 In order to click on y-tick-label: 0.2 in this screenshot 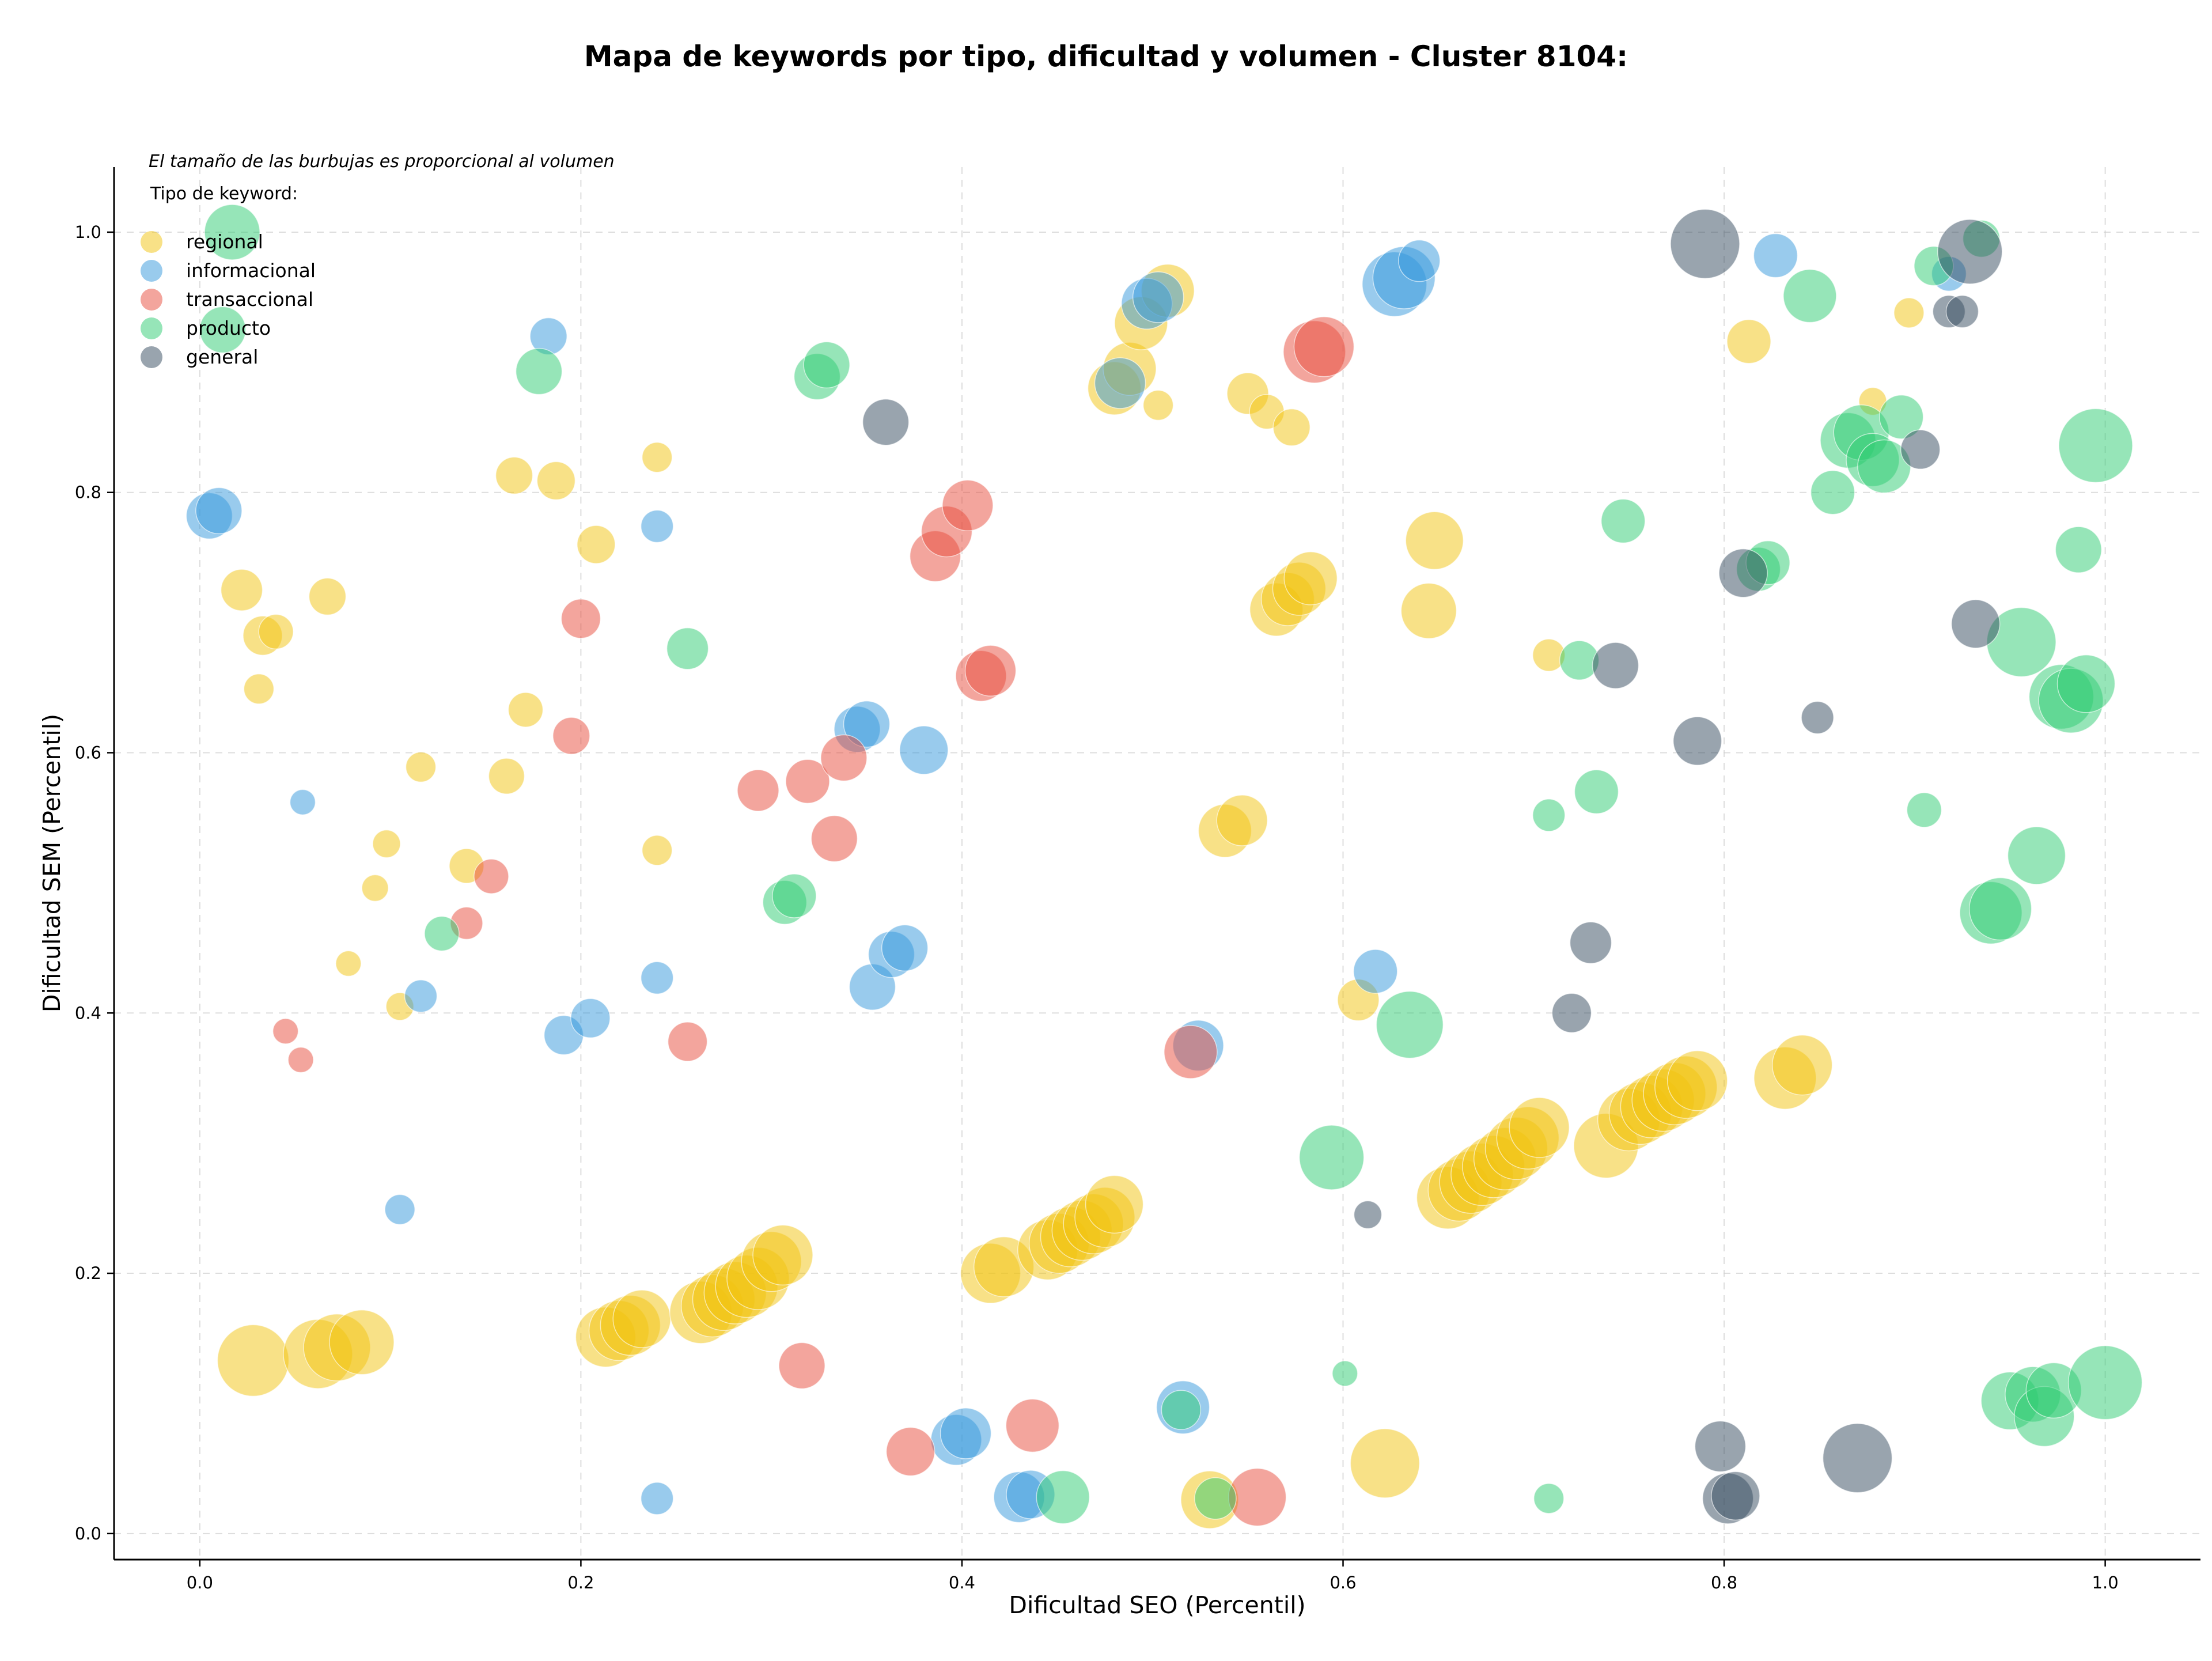, I will do `click(88, 1273)`.